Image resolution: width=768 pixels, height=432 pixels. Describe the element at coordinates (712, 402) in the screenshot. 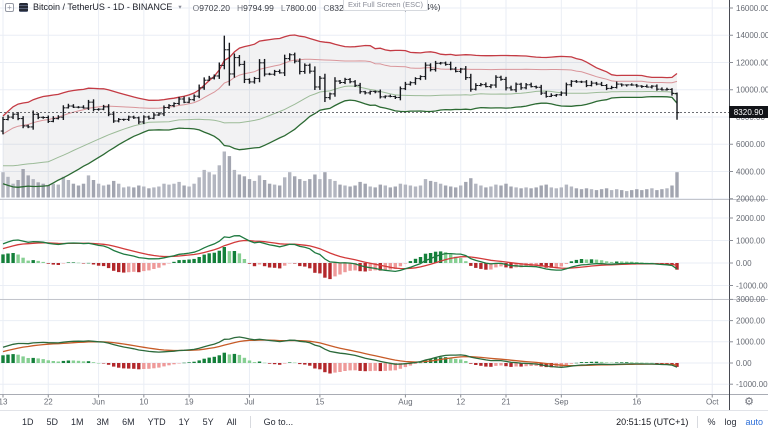

I see `time-tick-label: Oct` at that location.